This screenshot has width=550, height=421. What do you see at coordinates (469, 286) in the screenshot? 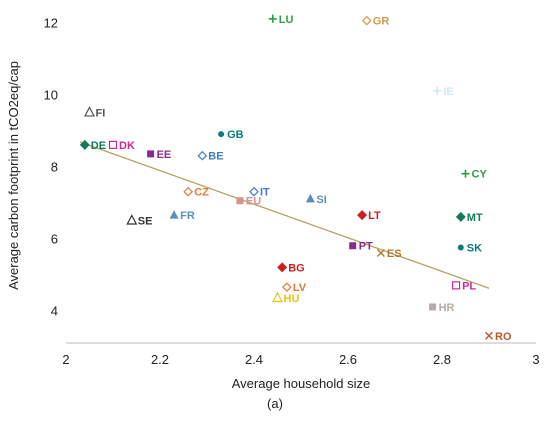
I see `point-label: PL` at bounding box center [469, 286].